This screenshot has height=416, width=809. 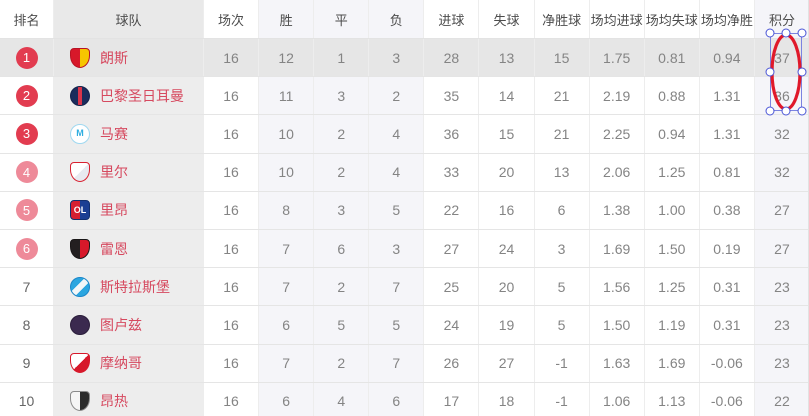 What do you see at coordinates (616, 325) in the screenshot?
I see `cell-avg_gf: 1.50` at bounding box center [616, 325].